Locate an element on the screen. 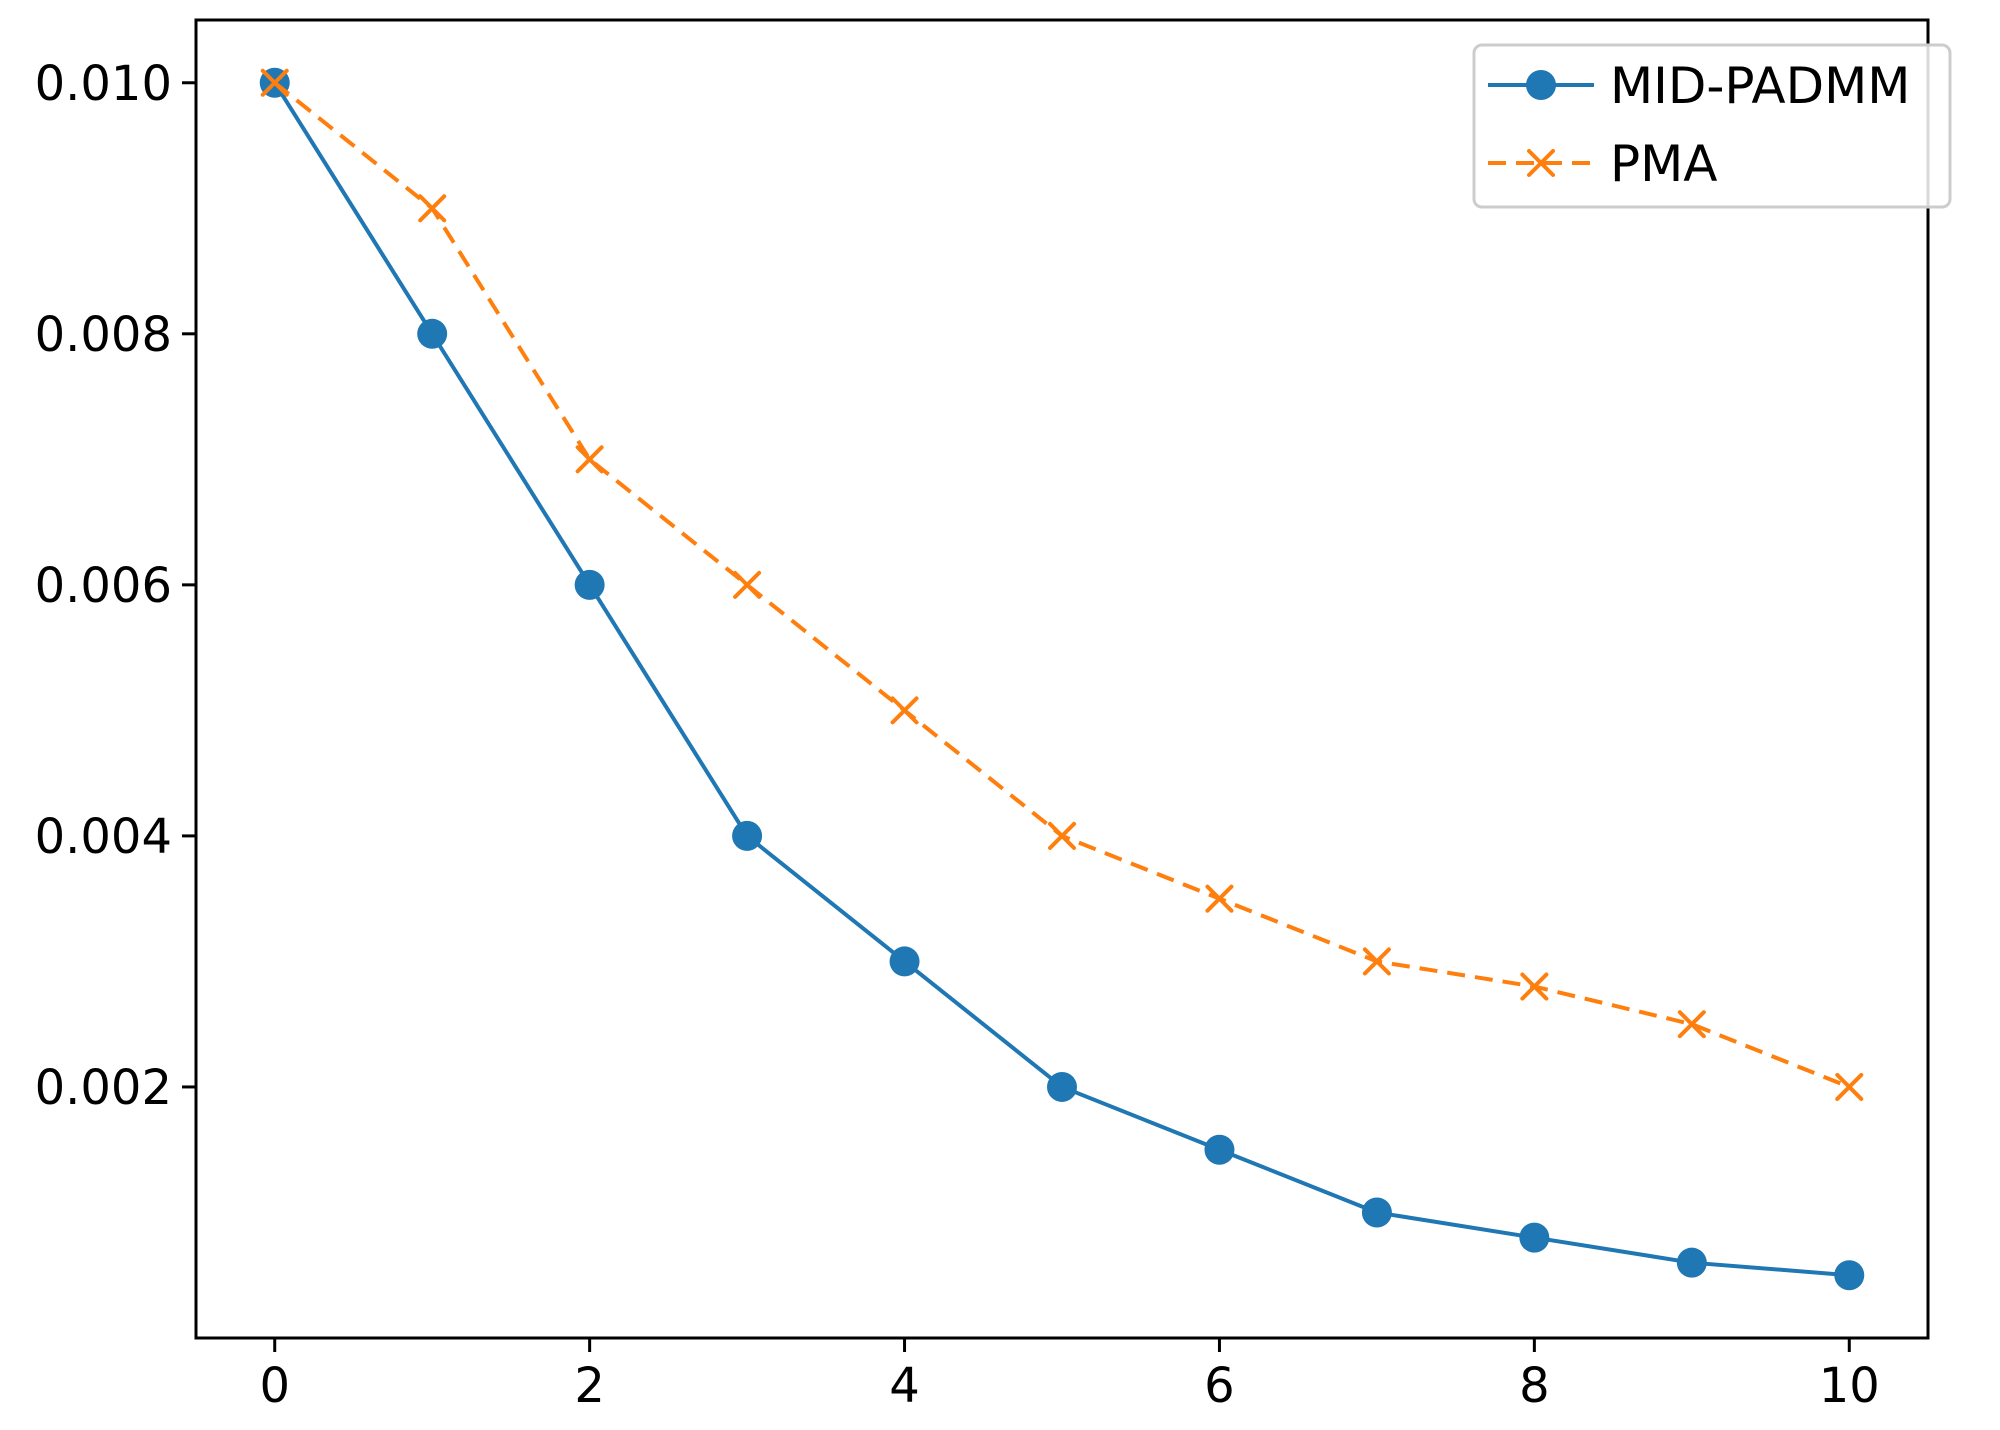 The height and width of the screenshot is (1430, 2000). x-tick-label: 2 is located at coordinates (589, 1386).